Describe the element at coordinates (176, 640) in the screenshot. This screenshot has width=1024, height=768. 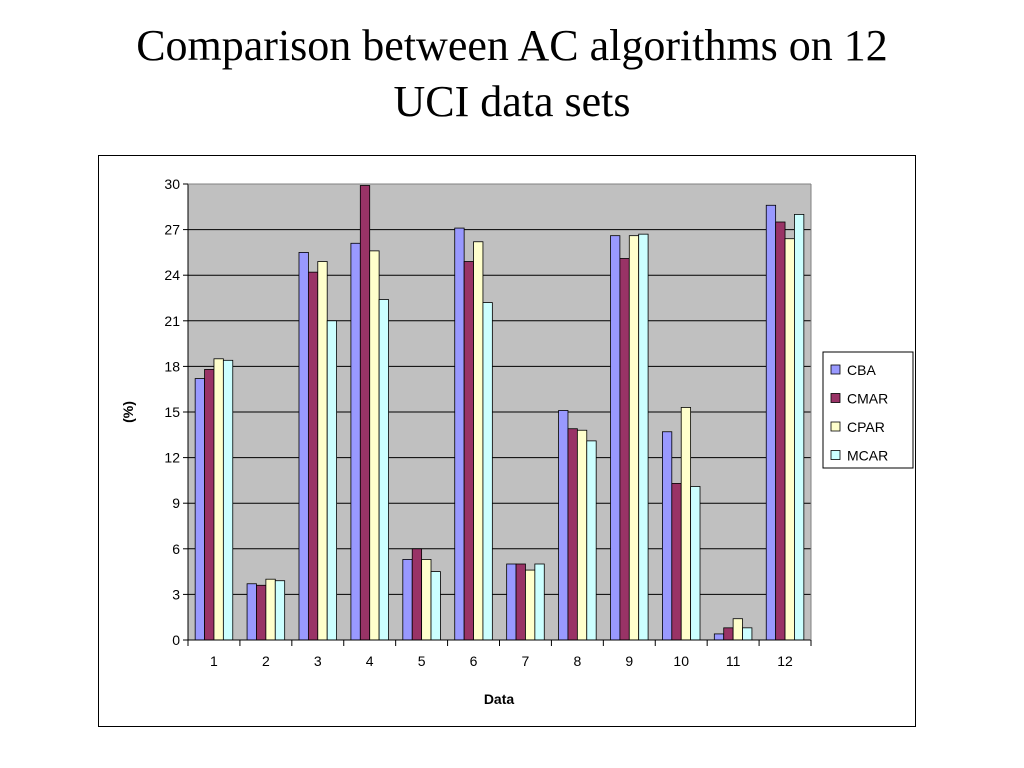
I see `y-tick-label: 0` at that location.